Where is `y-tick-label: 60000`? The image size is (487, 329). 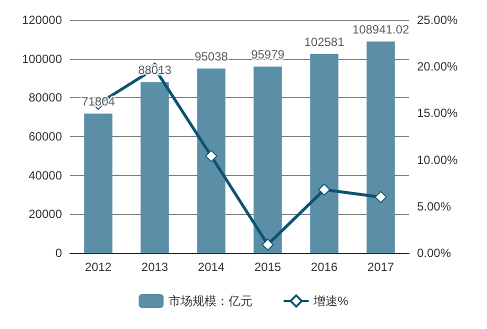 y-tick-label: 60000 is located at coordinates (45, 137).